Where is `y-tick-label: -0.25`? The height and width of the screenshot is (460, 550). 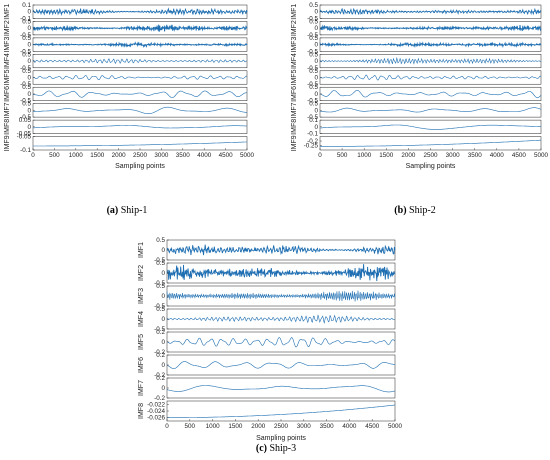 y-tick-label: -0.25 is located at coordinates (311, 146).